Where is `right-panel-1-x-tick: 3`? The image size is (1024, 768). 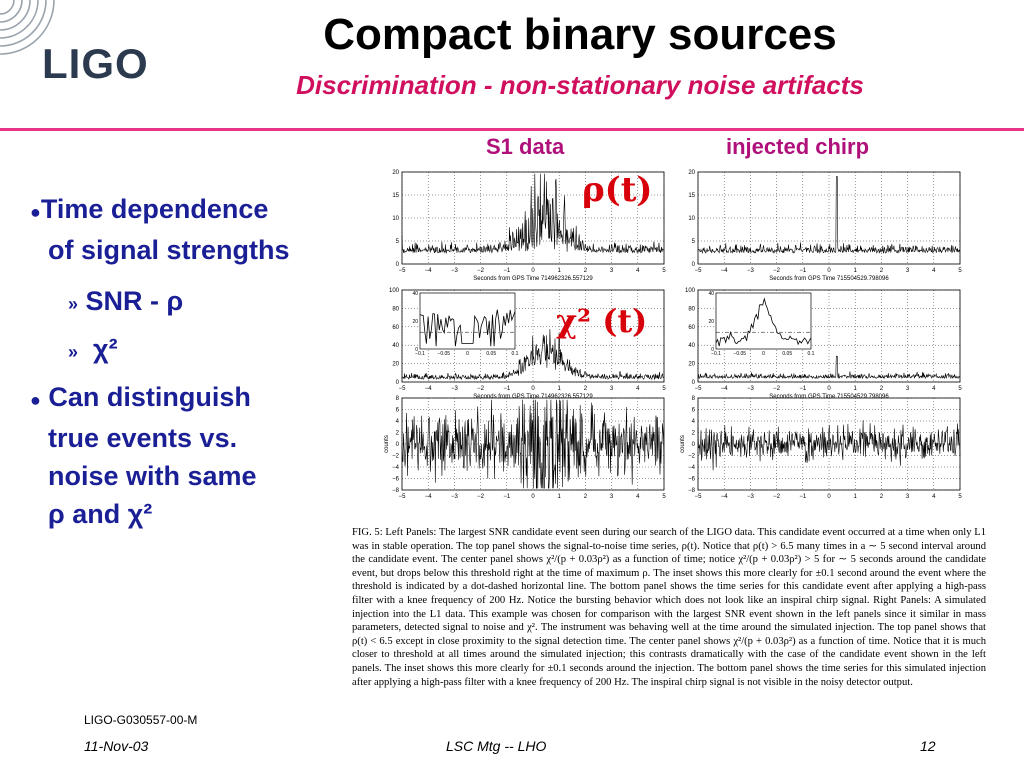 right-panel-1-x-tick: 3 is located at coordinates (908, 271).